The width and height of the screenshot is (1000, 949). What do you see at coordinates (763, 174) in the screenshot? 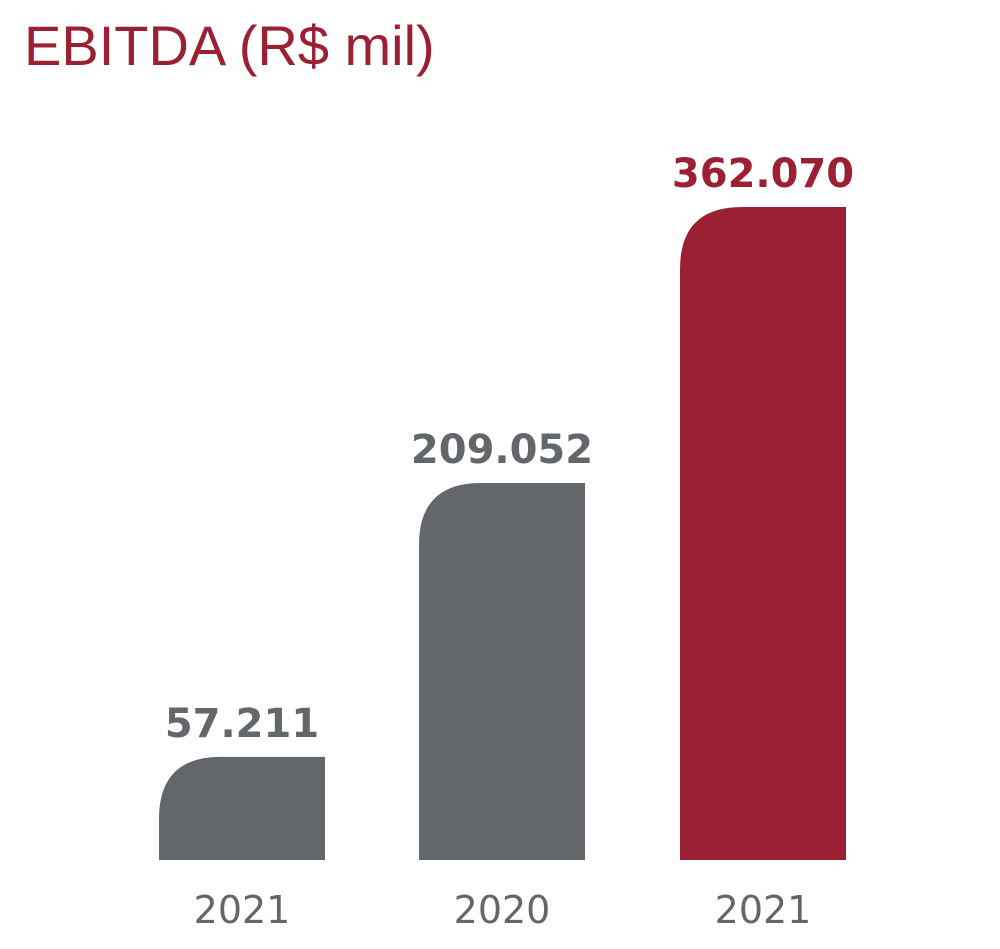
I see `value-label: 362.070` at bounding box center [763, 174].